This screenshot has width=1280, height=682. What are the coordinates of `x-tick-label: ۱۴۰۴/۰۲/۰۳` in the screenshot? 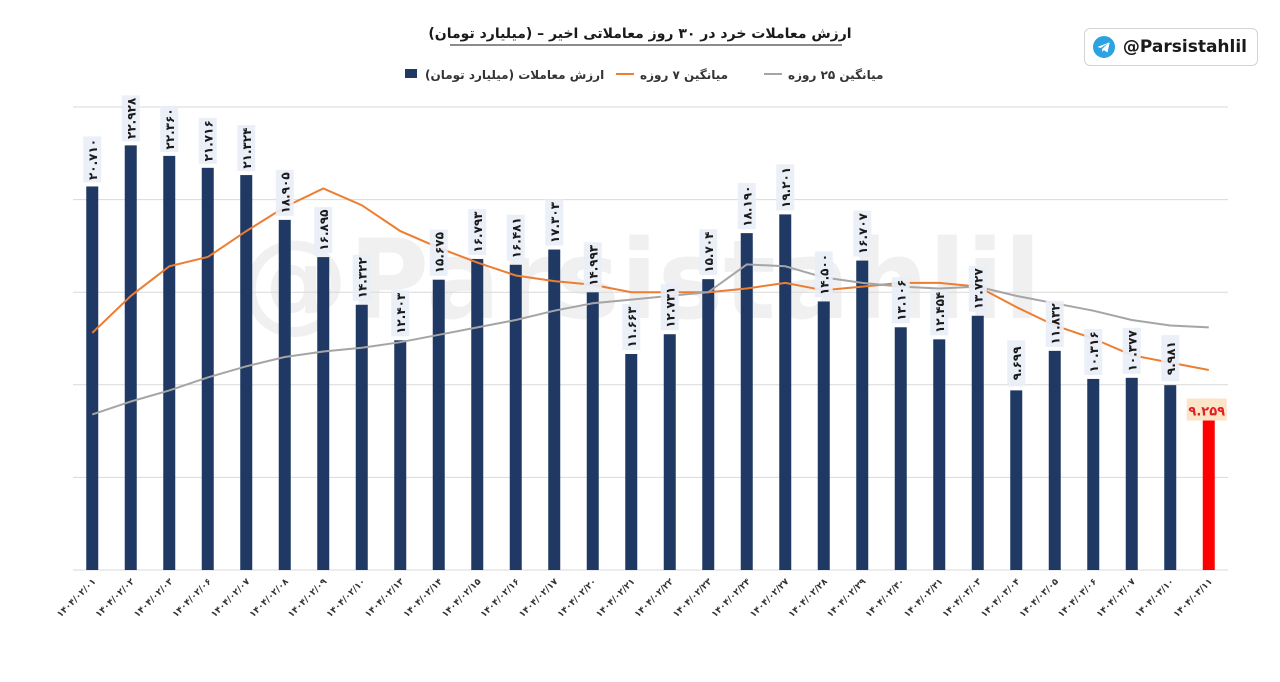 It's located at (154, 598).